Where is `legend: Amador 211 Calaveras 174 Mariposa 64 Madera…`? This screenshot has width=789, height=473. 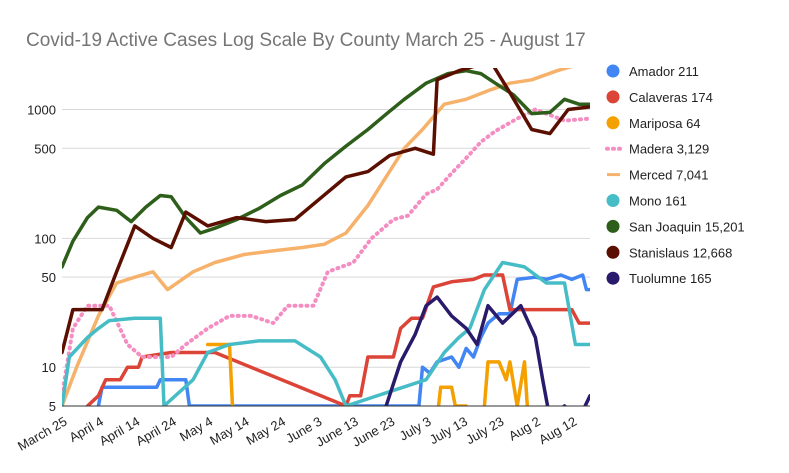
legend: Amador 211 Calaveras 174 Mariposa 64 Madera… is located at coordinates (675, 175).